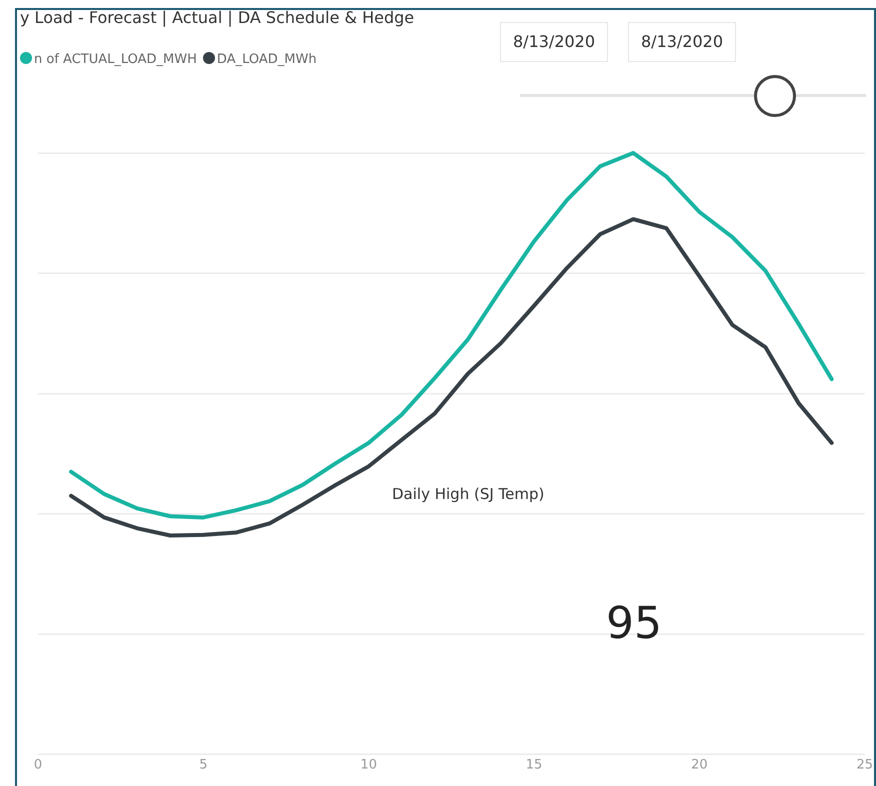 The width and height of the screenshot is (876, 786). What do you see at coordinates (699, 765) in the screenshot?
I see `x-tick-label: 20` at bounding box center [699, 765].